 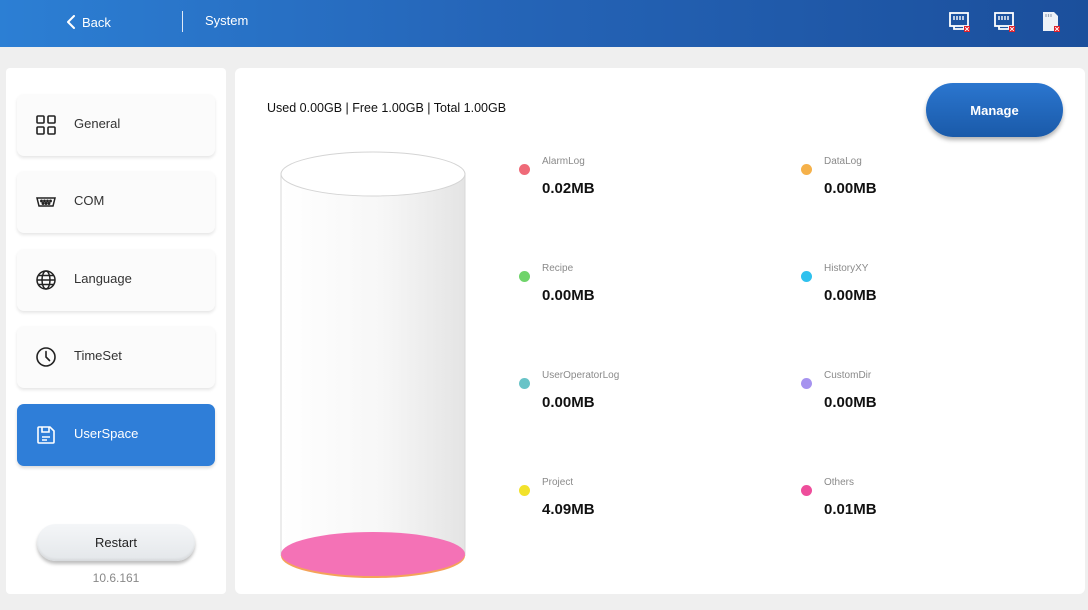 I want to click on stat-project: Project 4.09MB, so click(x=634, y=500).